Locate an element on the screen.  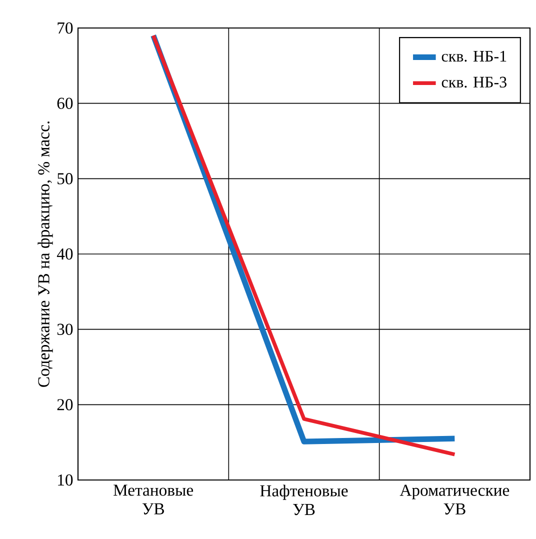
y-tick-label: 50 is located at coordinates (65, 178).